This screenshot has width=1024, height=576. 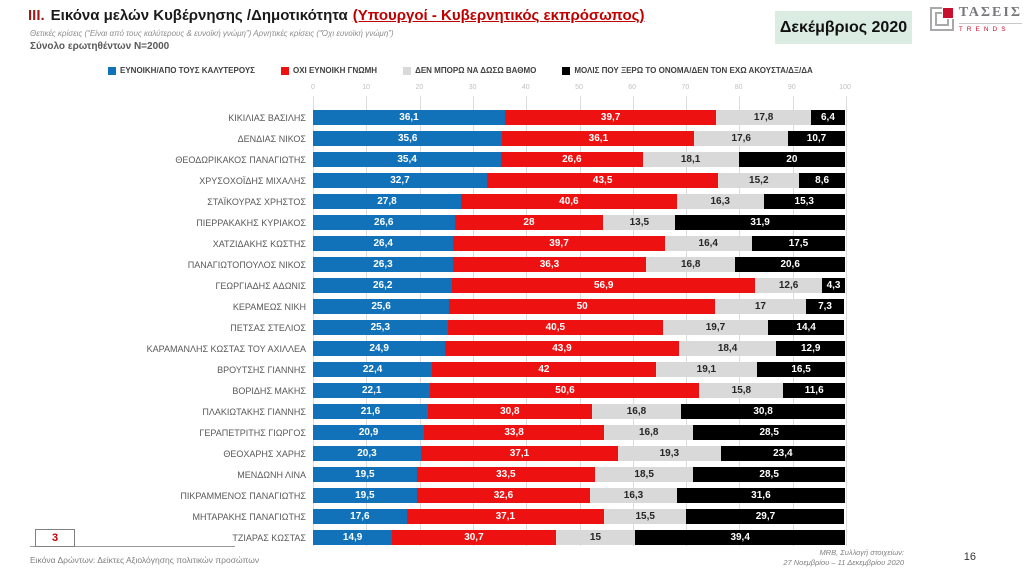 I want to click on chart-row: ΒΟΡΙΔΗΣ ΜΑΚΗΣ 22,1 50,6 15,8 11,6, so click(x=422, y=390).